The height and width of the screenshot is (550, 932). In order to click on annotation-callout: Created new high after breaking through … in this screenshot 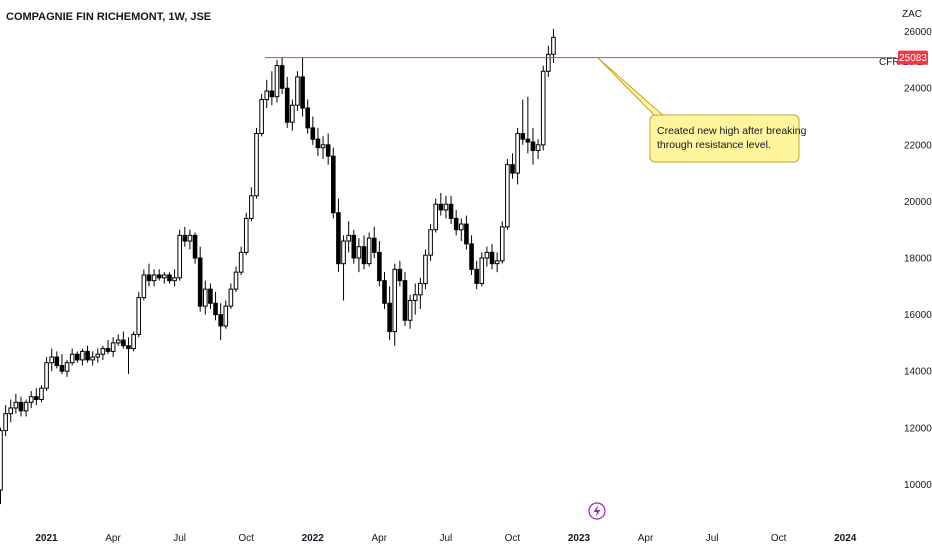, I will do `click(703, 110)`.